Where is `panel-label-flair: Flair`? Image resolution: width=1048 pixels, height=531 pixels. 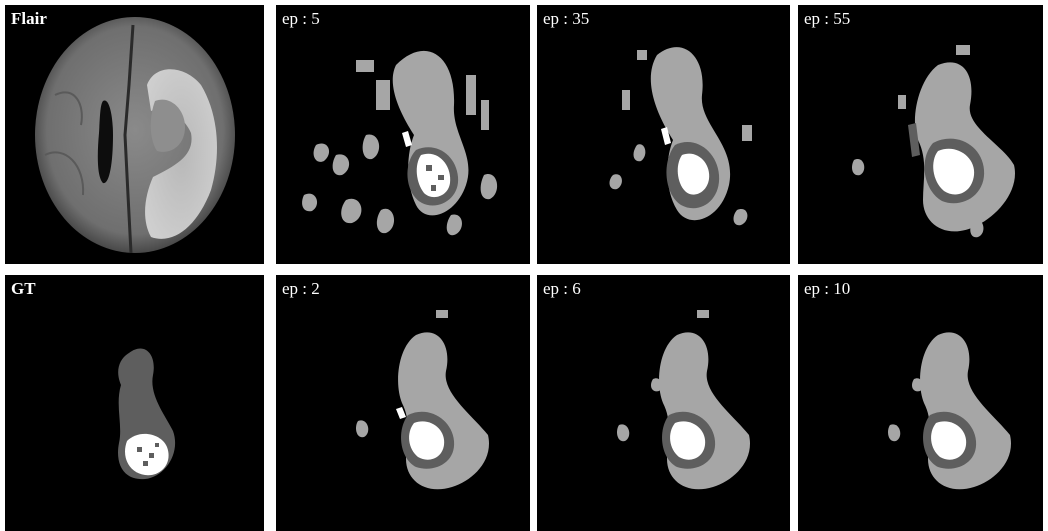 panel-label-flair: Flair is located at coordinates (29, 18).